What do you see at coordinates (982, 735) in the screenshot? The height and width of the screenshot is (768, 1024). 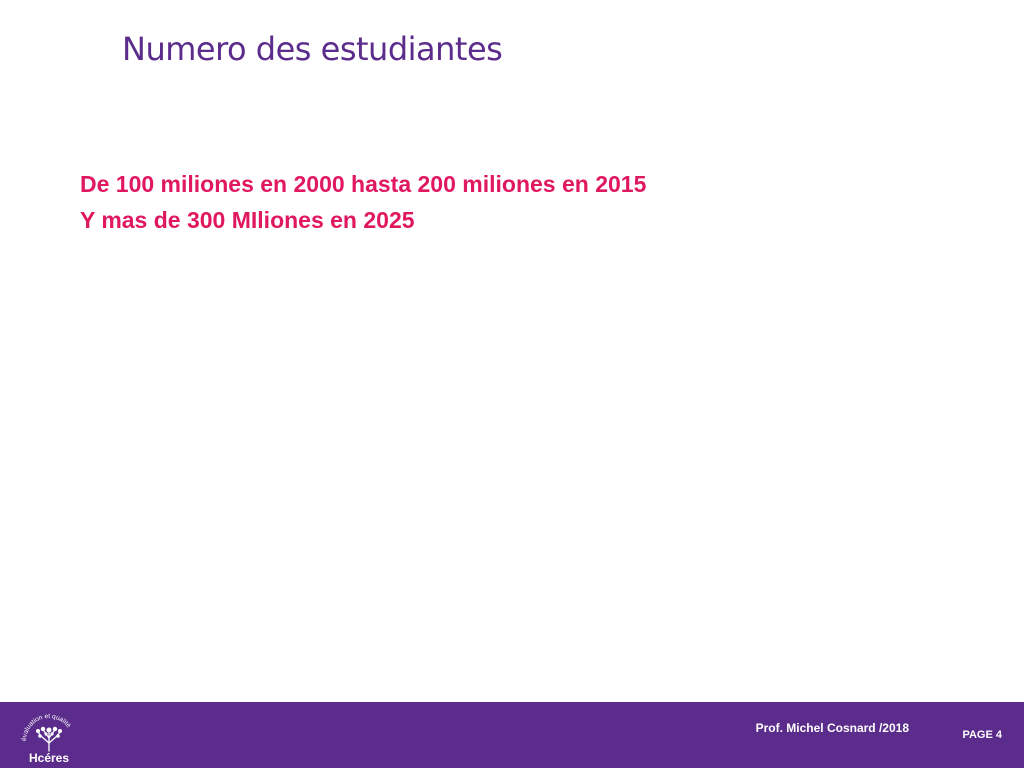 I see `page-number: PAGE 4` at bounding box center [982, 735].